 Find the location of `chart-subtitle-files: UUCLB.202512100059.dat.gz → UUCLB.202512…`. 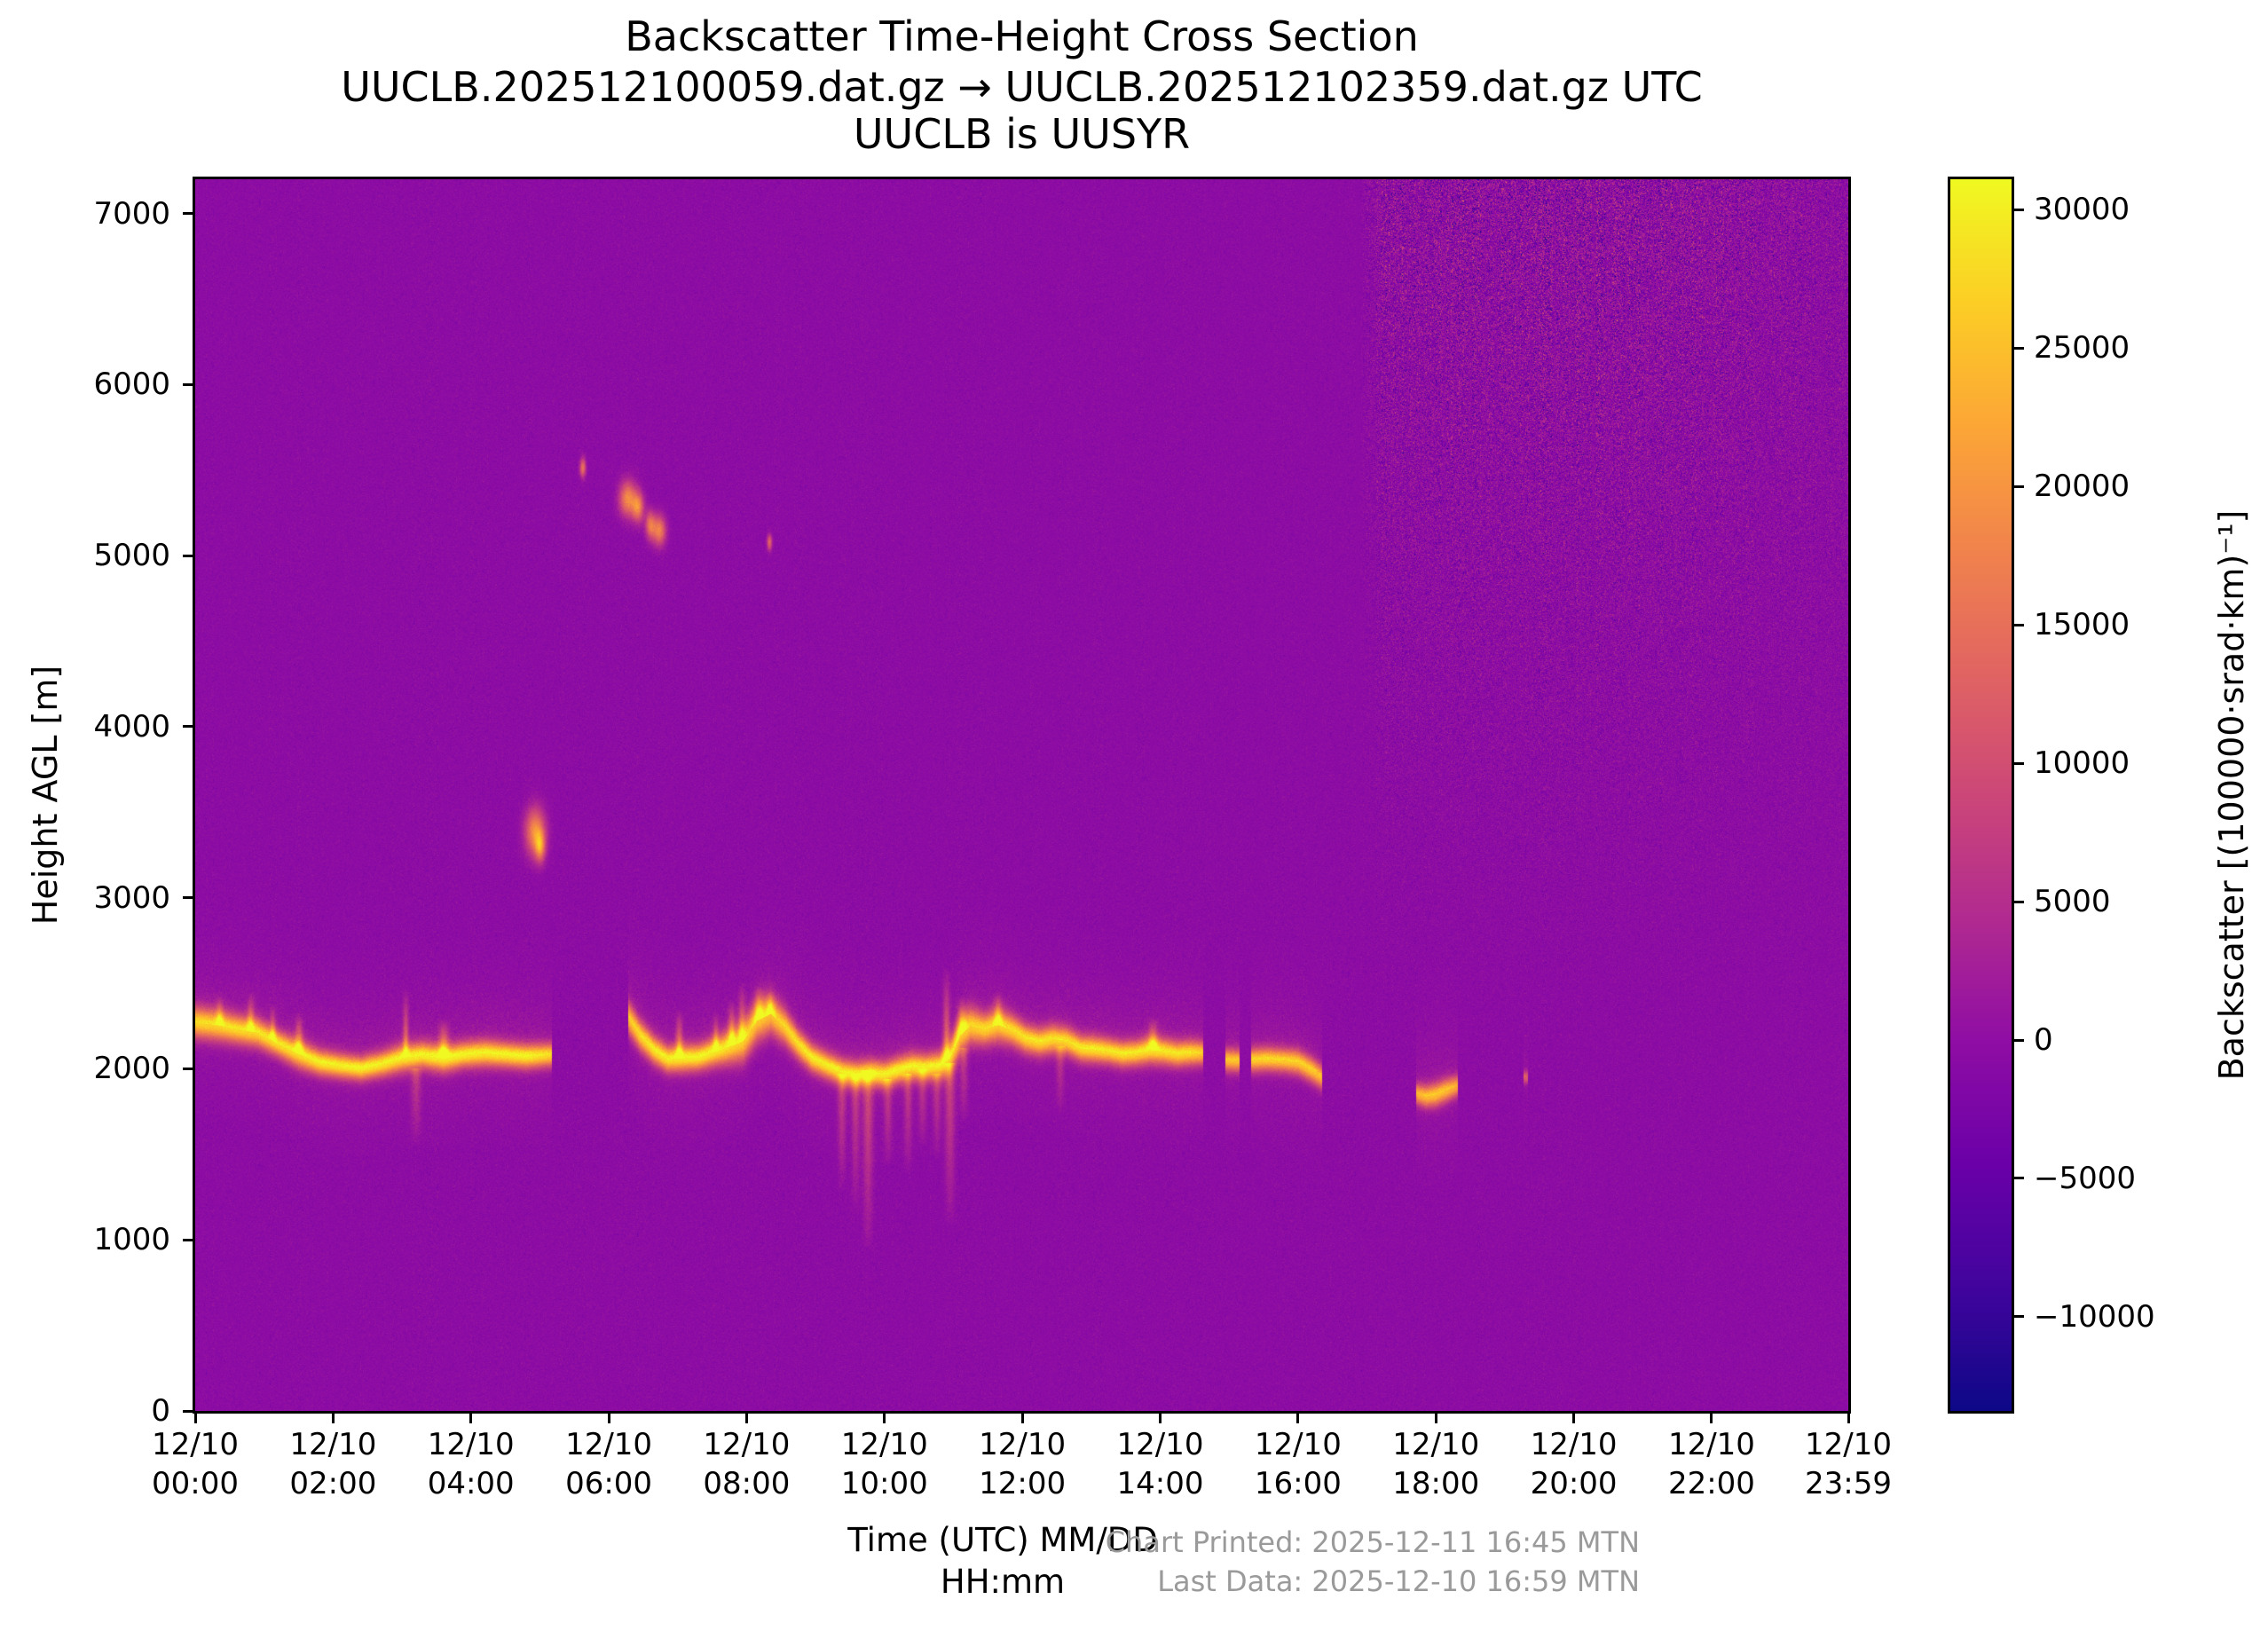

chart-subtitle-files: UUCLB.202512100059.dat.gz → UUCLB.202512… is located at coordinates (1022, 87).